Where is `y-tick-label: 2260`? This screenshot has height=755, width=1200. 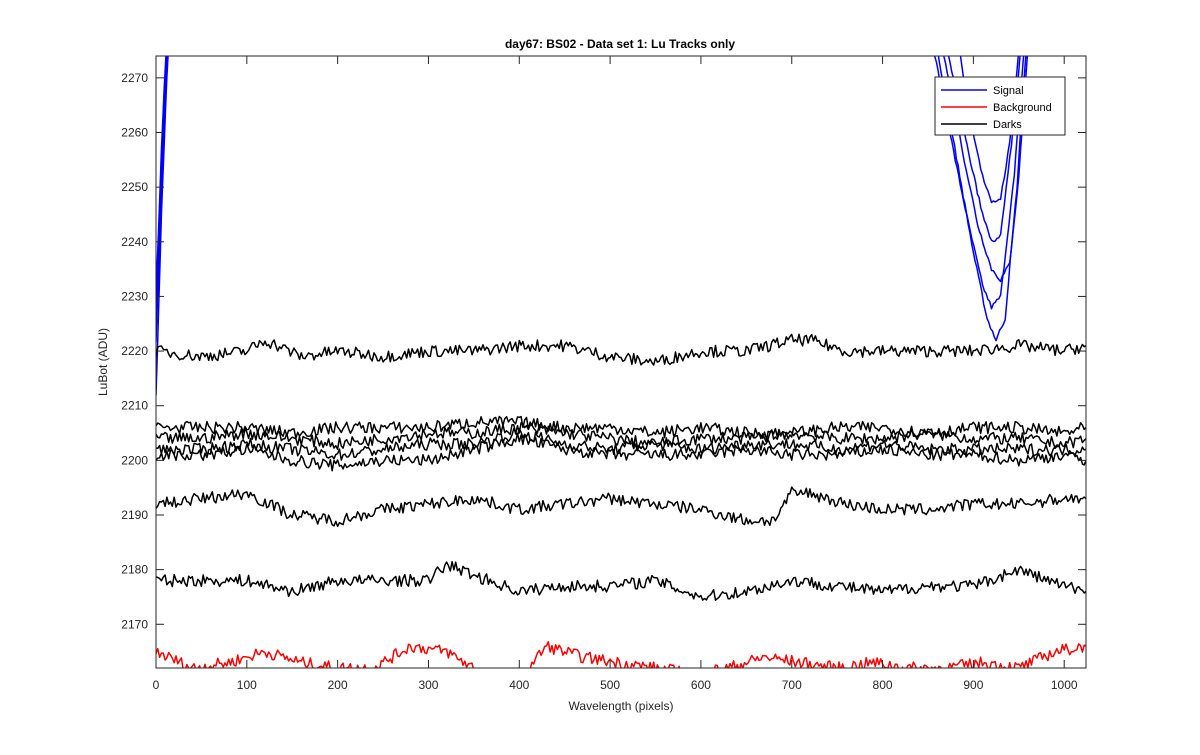
y-tick-label: 2260 is located at coordinates (134, 133).